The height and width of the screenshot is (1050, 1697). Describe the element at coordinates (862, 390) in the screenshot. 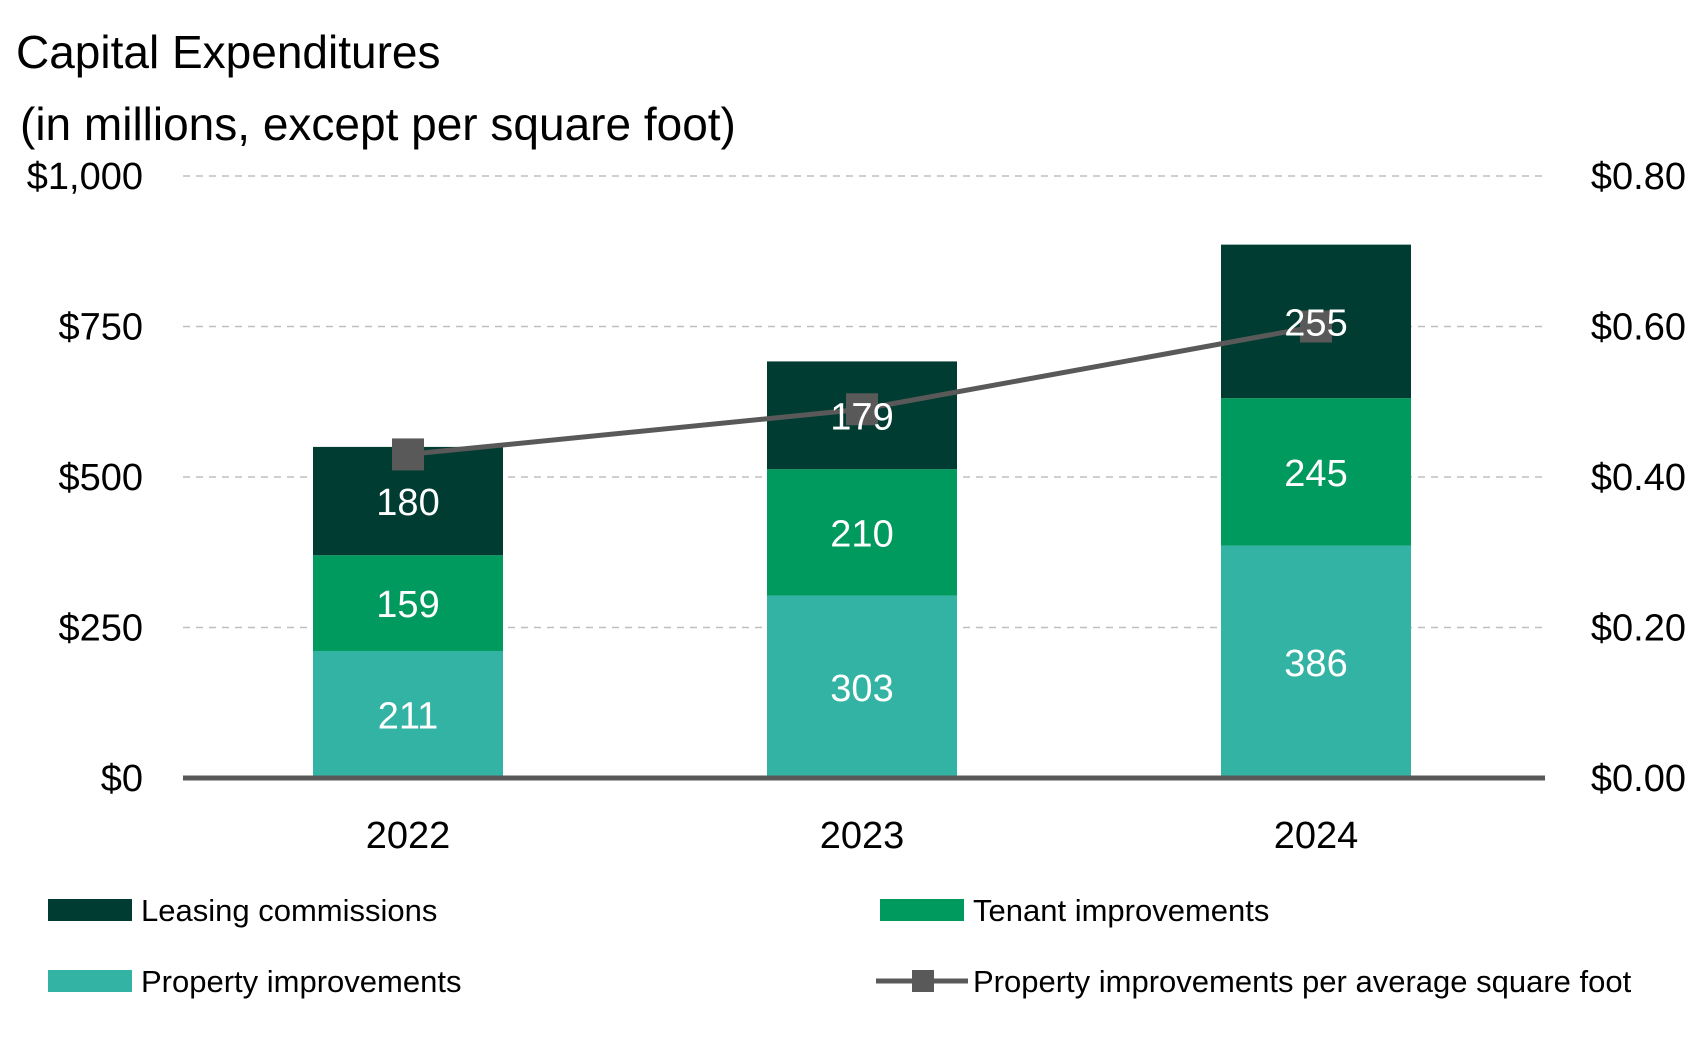

I see `line-series` at that location.